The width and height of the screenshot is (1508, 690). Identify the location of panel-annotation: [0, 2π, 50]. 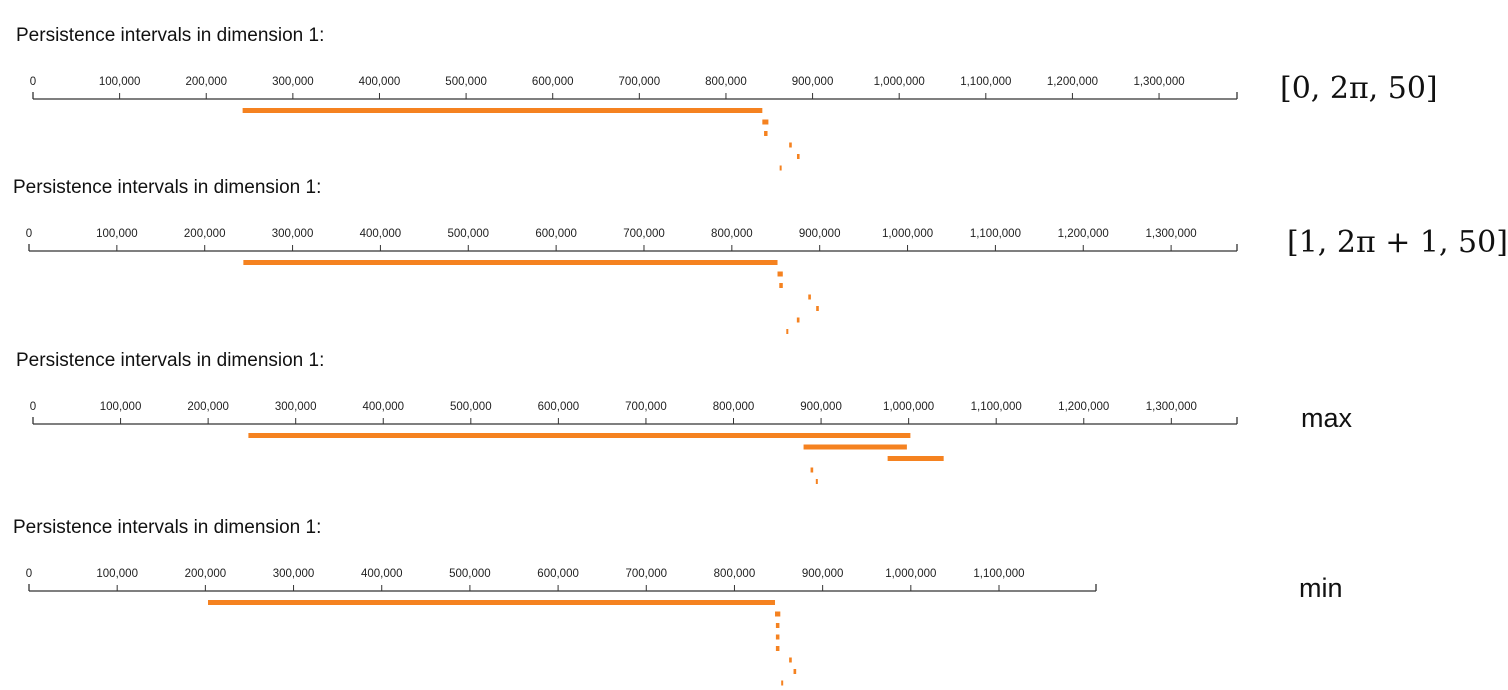
(1359, 88).